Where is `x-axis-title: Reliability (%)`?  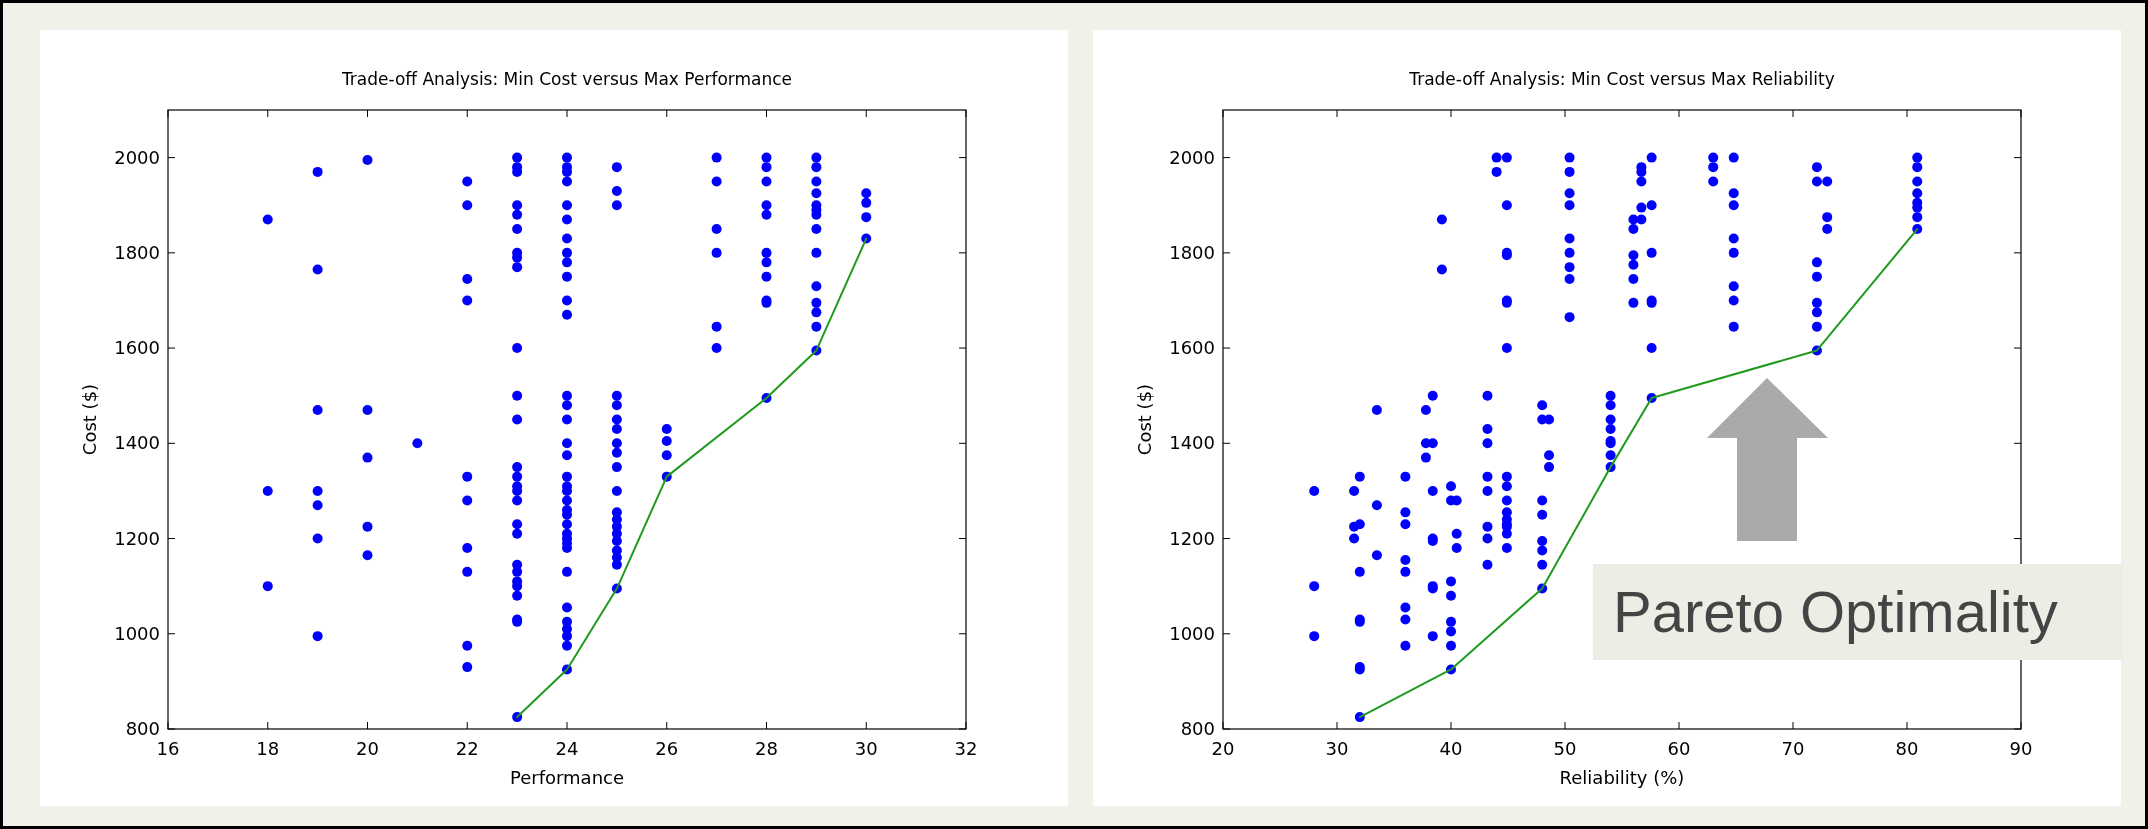 x-axis-title: Reliability (%) is located at coordinates (1622, 777).